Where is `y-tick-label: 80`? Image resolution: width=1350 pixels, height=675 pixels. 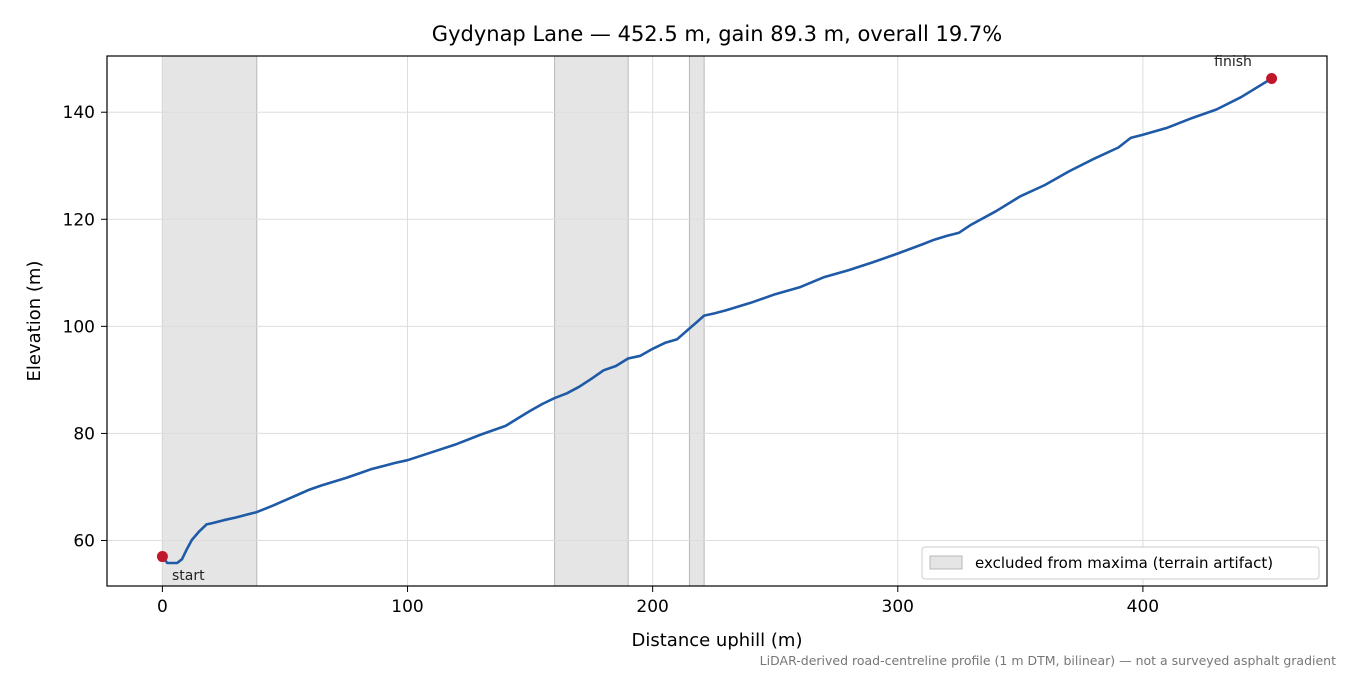
y-tick-label: 80 is located at coordinates (84, 434).